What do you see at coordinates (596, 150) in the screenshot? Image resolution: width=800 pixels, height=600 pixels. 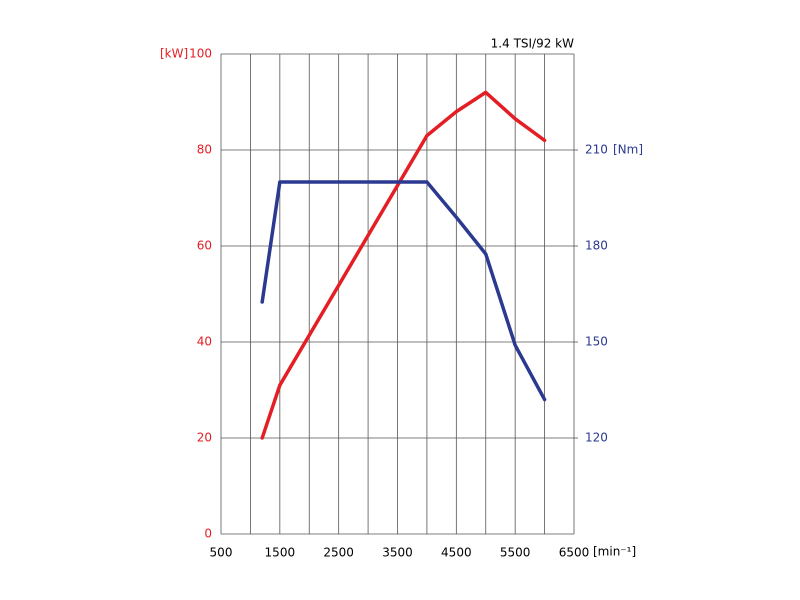 I see `y2-tick-label: 210` at bounding box center [596, 150].